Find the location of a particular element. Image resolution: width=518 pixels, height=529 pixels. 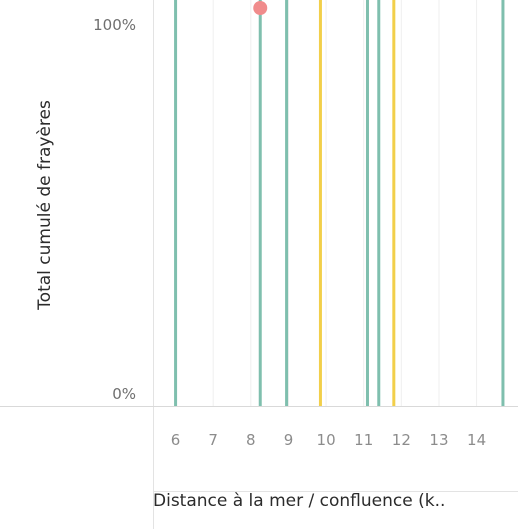

x-axis-title: Distance à la mer / confluence (k.. is located at coordinates (299, 501).